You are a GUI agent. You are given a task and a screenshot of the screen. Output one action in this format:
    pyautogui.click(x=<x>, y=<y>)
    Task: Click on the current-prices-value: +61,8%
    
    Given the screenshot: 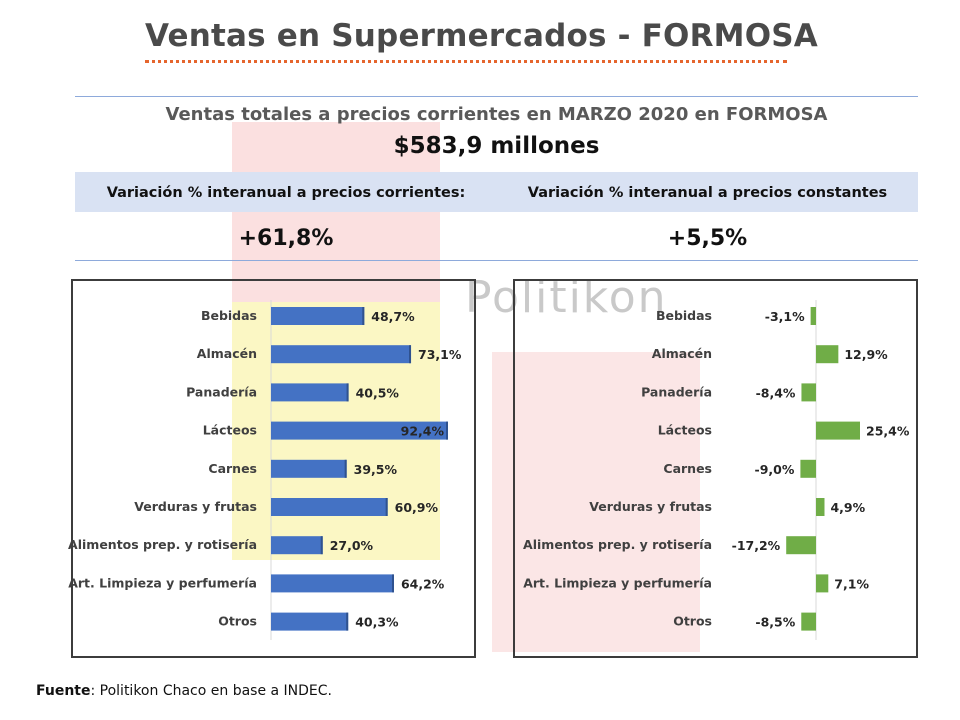 What is the action you would take?
    pyautogui.click(x=286, y=238)
    